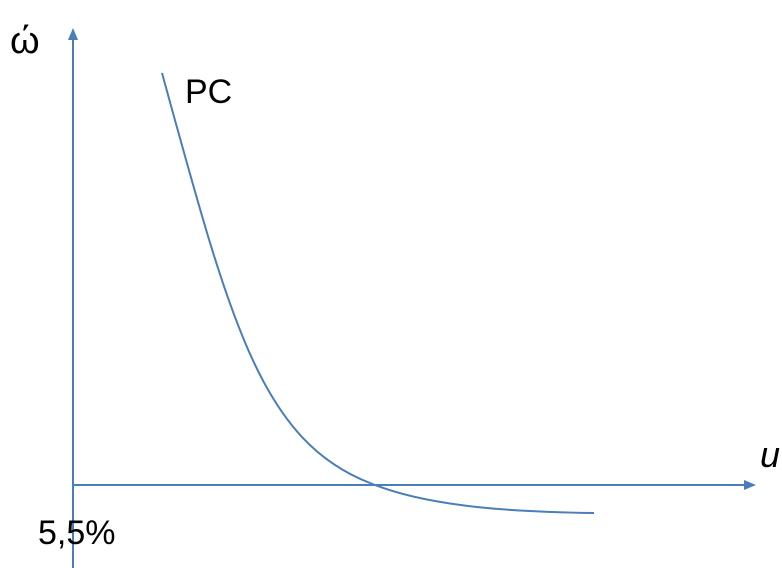  Describe the element at coordinates (77, 533) in the screenshot. I see `origin-label: 5,5%` at that location.